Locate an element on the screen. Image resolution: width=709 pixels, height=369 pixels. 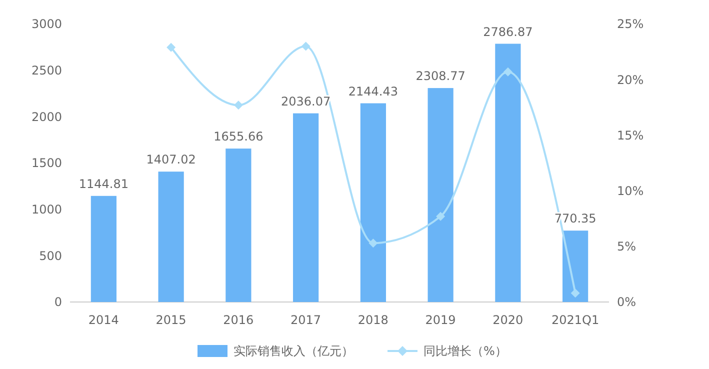
data-label: 2786.87 is located at coordinates (508, 31).